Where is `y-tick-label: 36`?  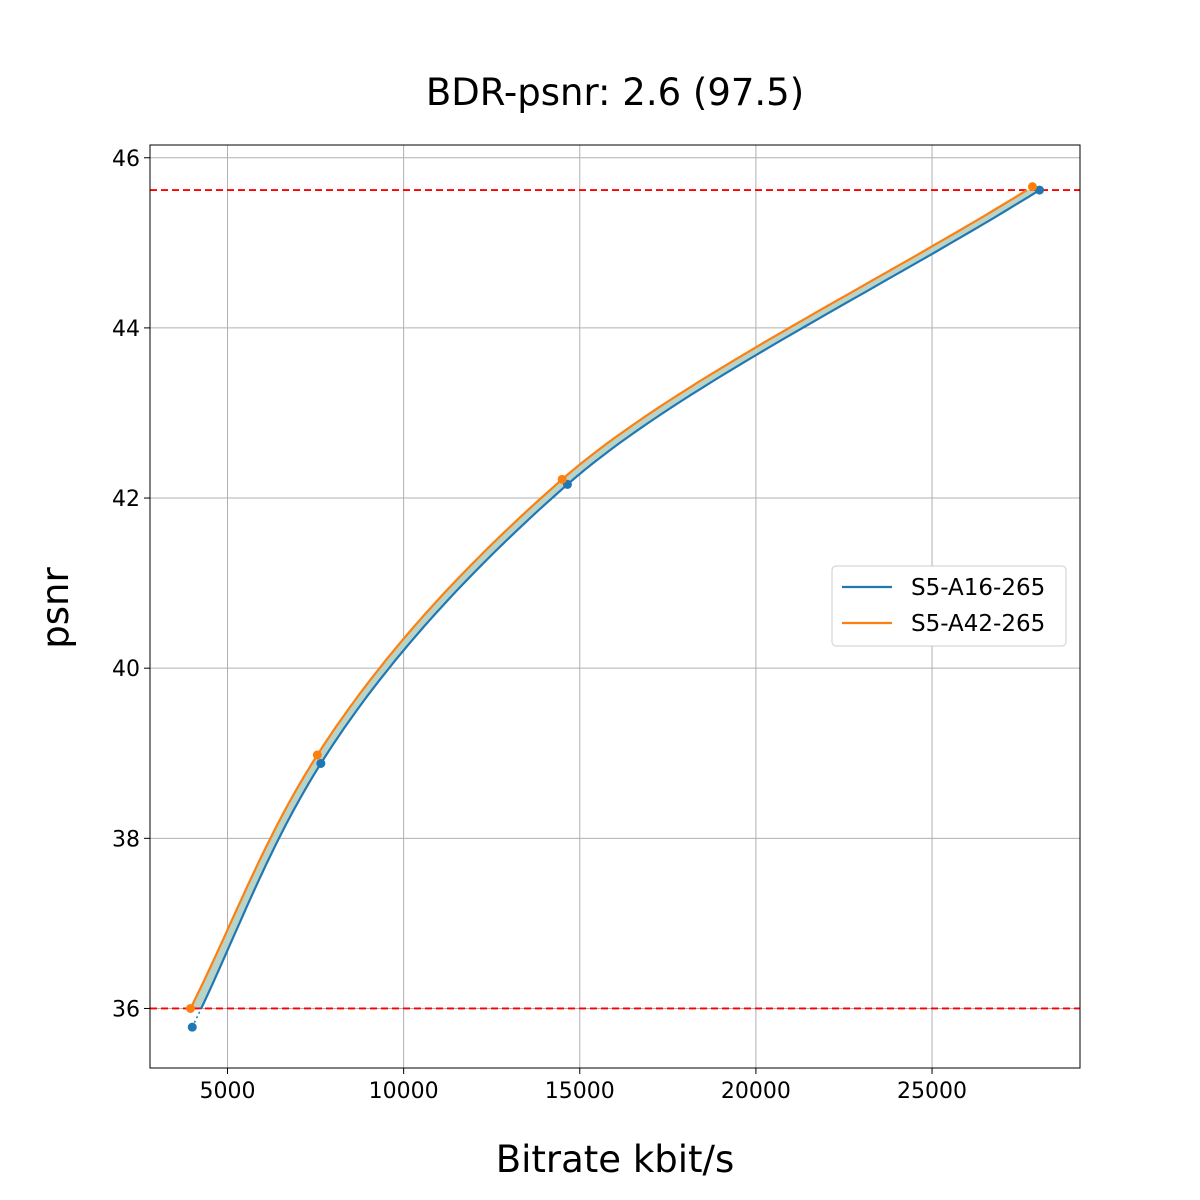
y-tick-label: 36 is located at coordinates (126, 1009).